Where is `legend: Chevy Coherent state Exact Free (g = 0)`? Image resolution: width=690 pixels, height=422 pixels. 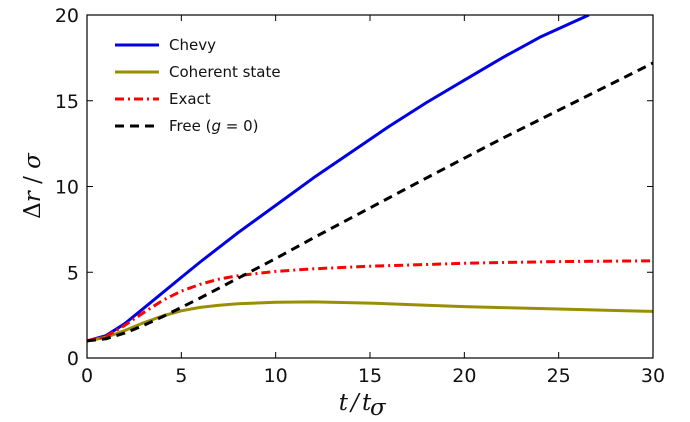 legend: Chevy Coherent state Exact Free (g = 0) is located at coordinates (198, 85).